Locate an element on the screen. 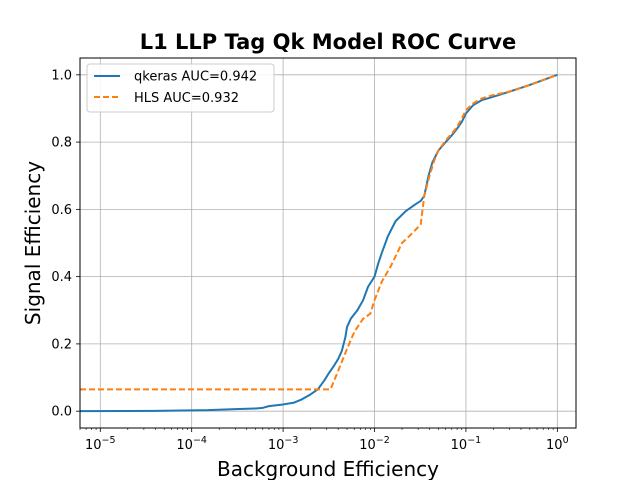 The image size is (640, 480). y-tick-label: 0.6 is located at coordinates (61, 210).